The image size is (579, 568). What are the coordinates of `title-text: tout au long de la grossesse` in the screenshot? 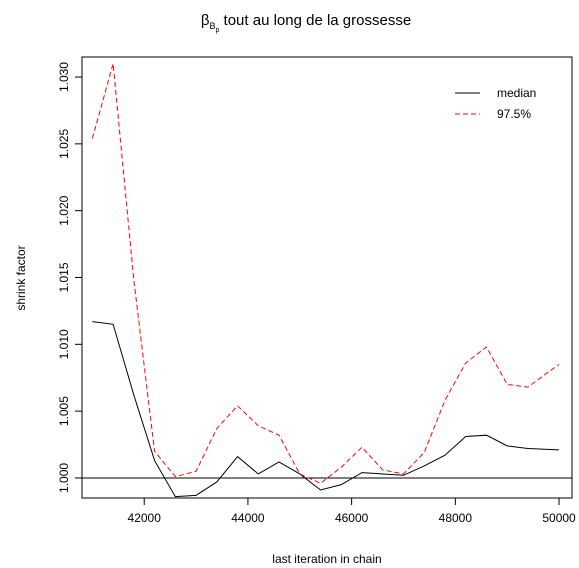 It's located at (315, 20).